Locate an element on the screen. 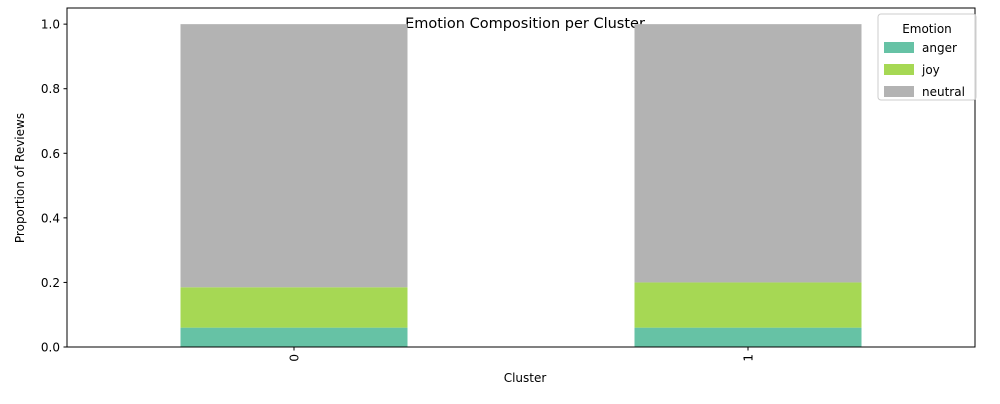 This screenshot has width=1000, height=404. legend-swatch-neutral is located at coordinates (899, 91).